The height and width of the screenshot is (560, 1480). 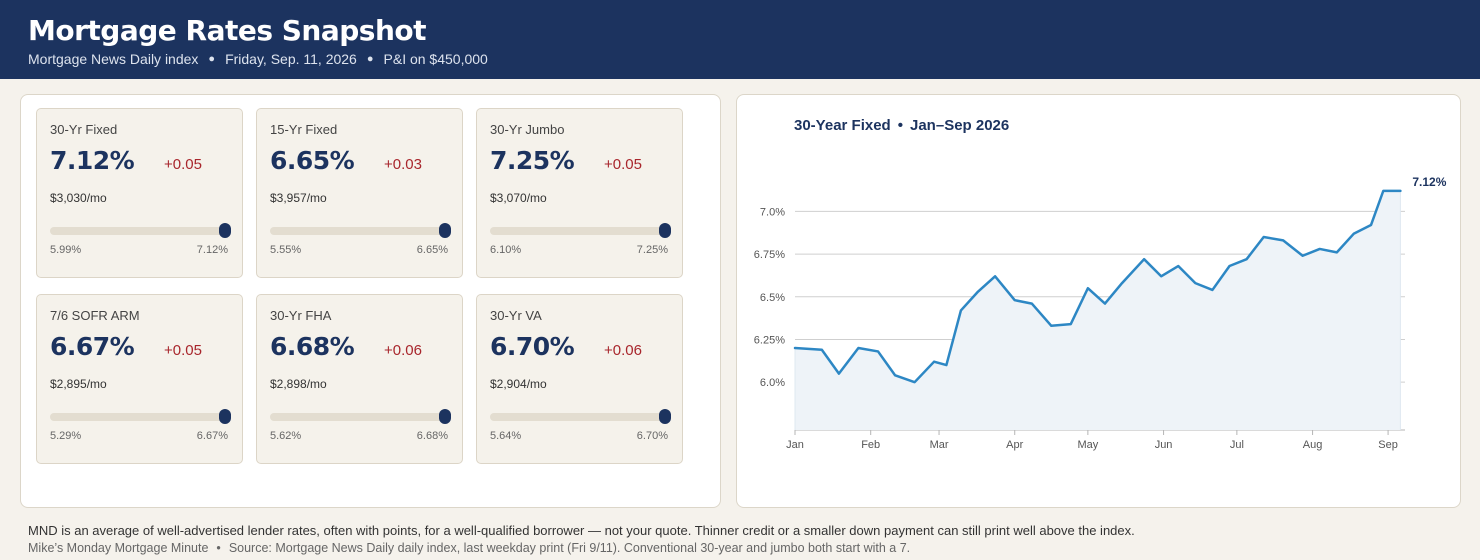 What do you see at coordinates (432, 436) in the screenshot?
I see `range-high-label: 6.68%` at bounding box center [432, 436].